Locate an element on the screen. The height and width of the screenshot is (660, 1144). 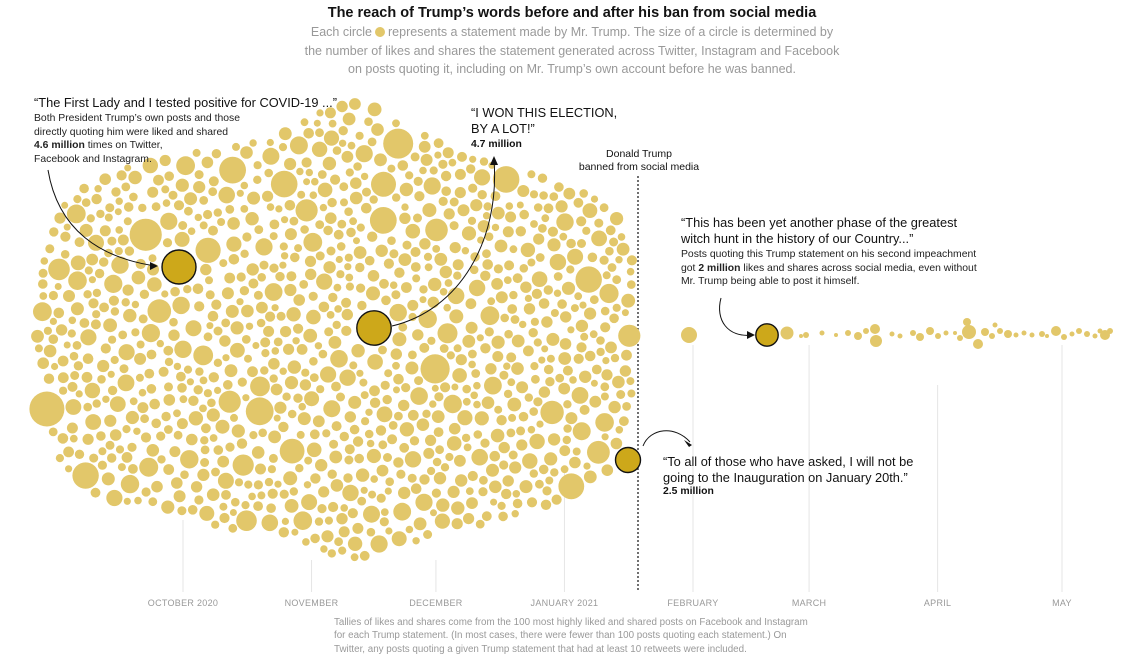
highlighted-statement-circle is located at coordinates (179, 267).